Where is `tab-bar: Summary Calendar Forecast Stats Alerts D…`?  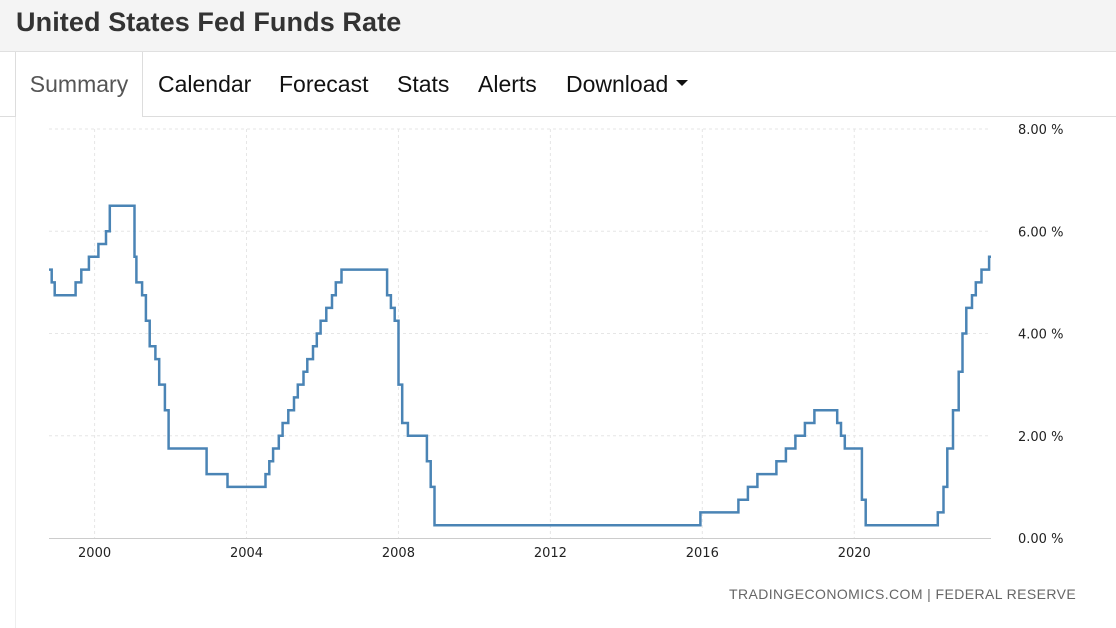
tab-bar: Summary Calendar Forecast Stats Alerts D… is located at coordinates (558, 84).